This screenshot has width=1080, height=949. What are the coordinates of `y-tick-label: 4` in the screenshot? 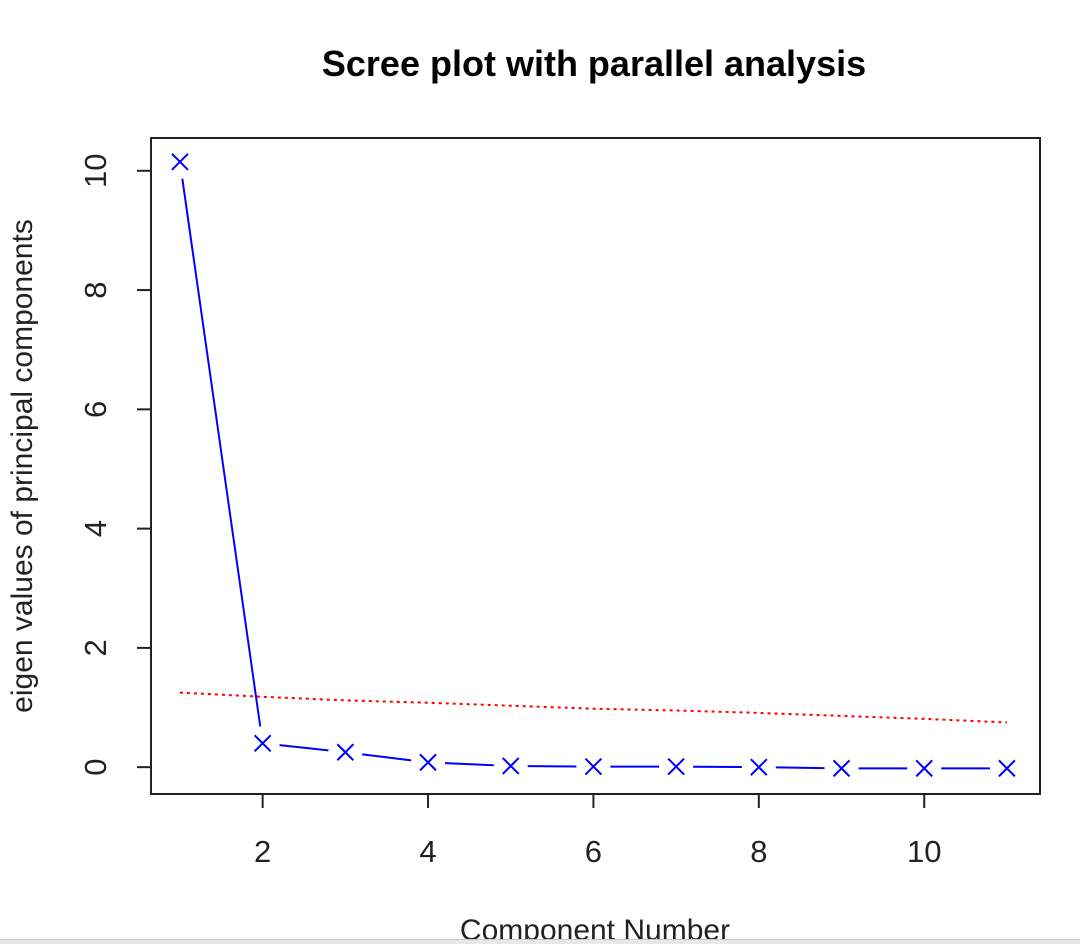 It's located at (95, 528).